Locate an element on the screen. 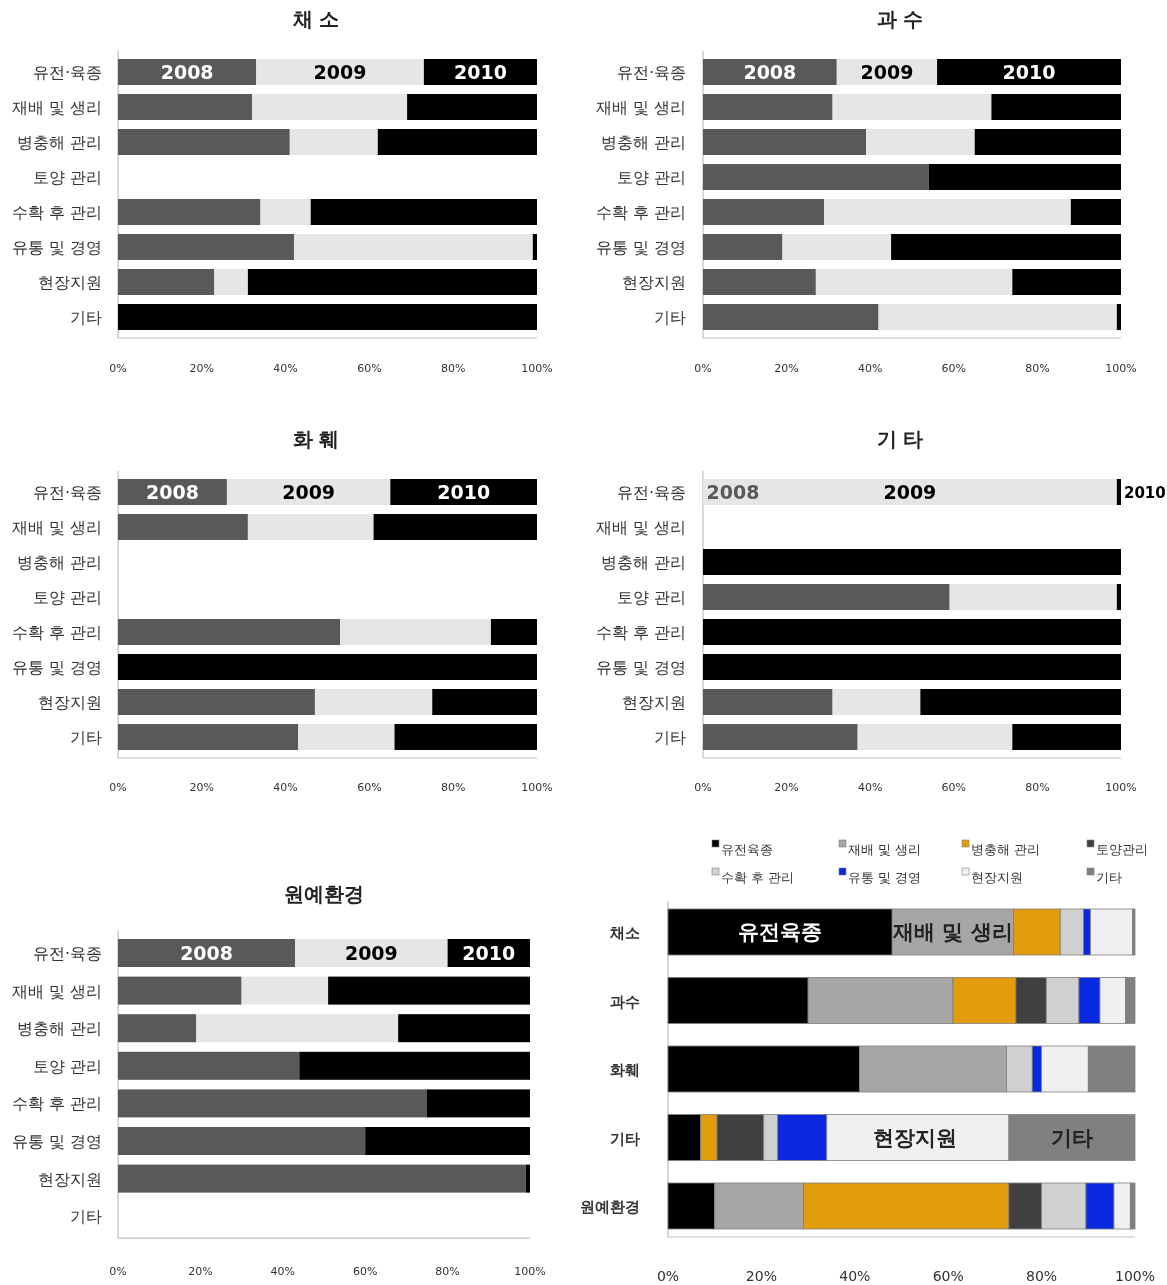  chart-title: 화 훼 is located at coordinates (316, 439).